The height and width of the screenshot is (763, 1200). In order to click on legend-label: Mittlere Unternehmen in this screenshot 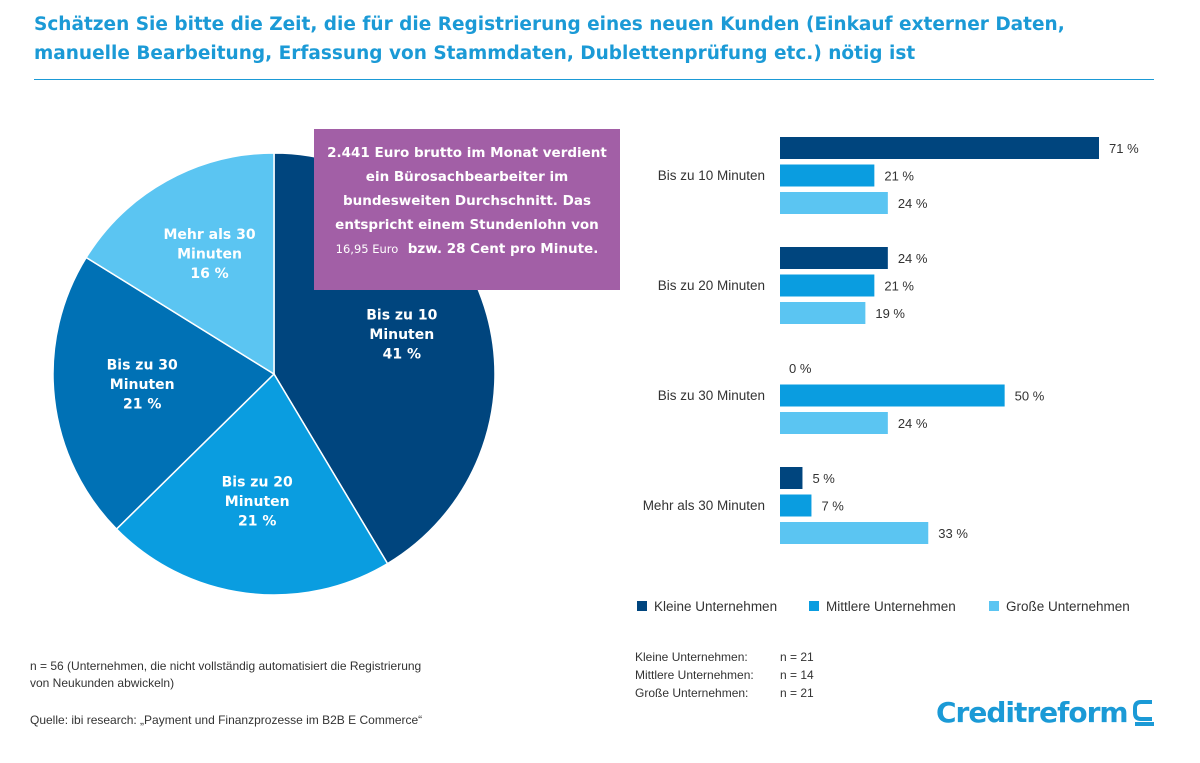, I will do `click(891, 606)`.